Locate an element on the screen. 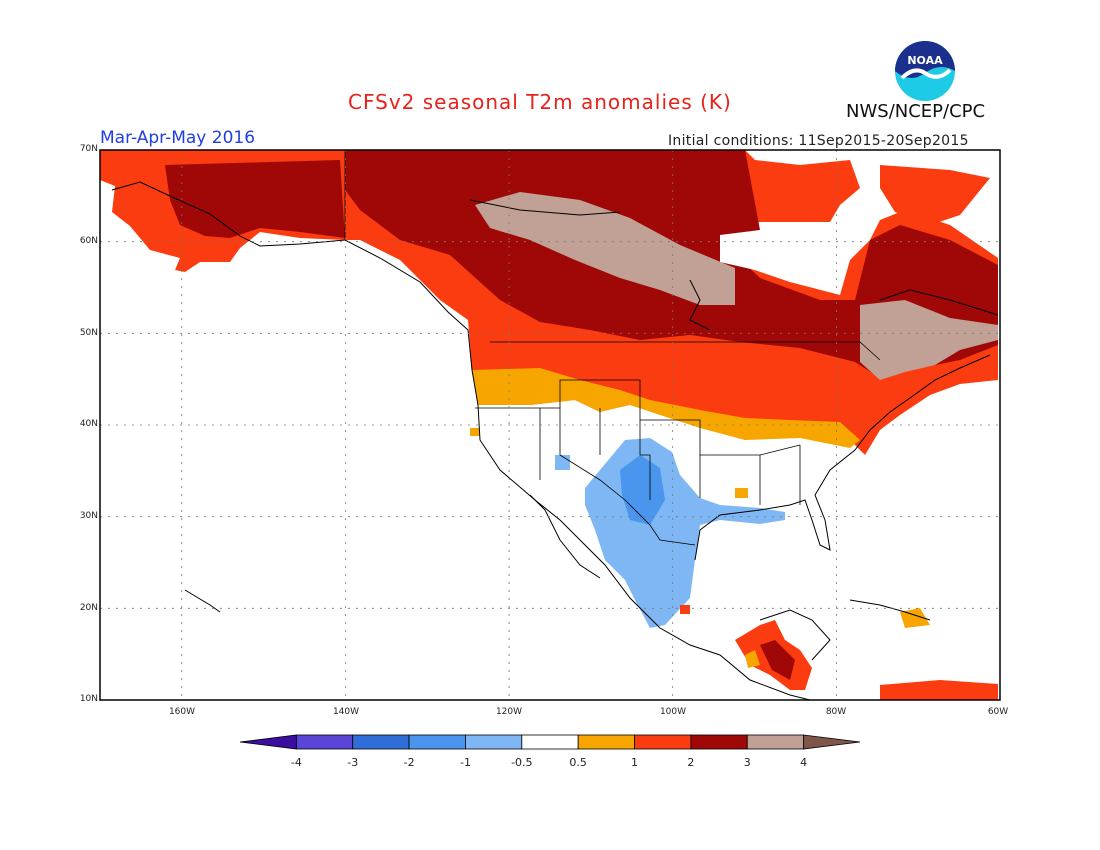 The width and height of the screenshot is (1100, 850). lon-label-120w: 120W is located at coordinates (509, 712).